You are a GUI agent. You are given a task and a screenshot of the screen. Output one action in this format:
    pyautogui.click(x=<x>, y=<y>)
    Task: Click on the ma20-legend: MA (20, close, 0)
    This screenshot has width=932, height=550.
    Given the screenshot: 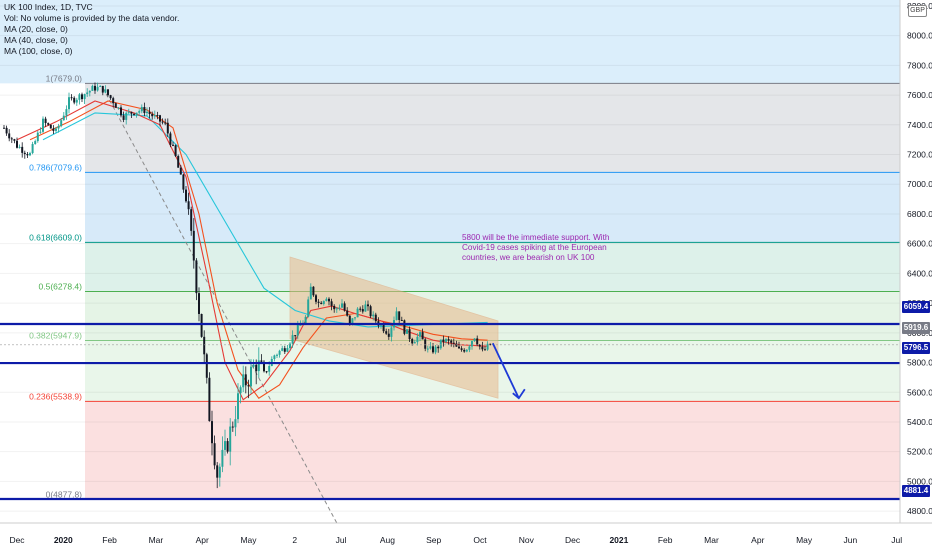 What is the action you would take?
    pyautogui.click(x=36, y=29)
    